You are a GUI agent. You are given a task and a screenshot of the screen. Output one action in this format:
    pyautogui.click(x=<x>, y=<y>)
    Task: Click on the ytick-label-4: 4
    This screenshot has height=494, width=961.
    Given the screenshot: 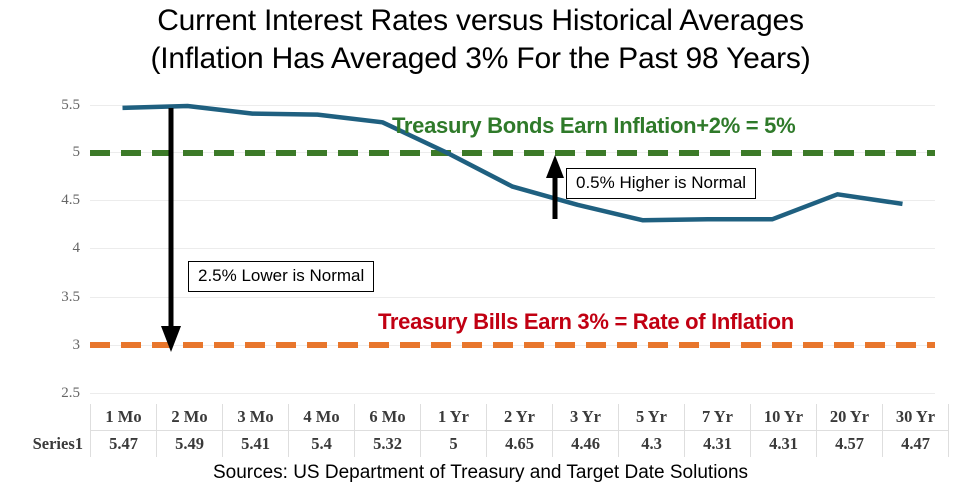 What is the action you would take?
    pyautogui.click(x=76, y=248)
    